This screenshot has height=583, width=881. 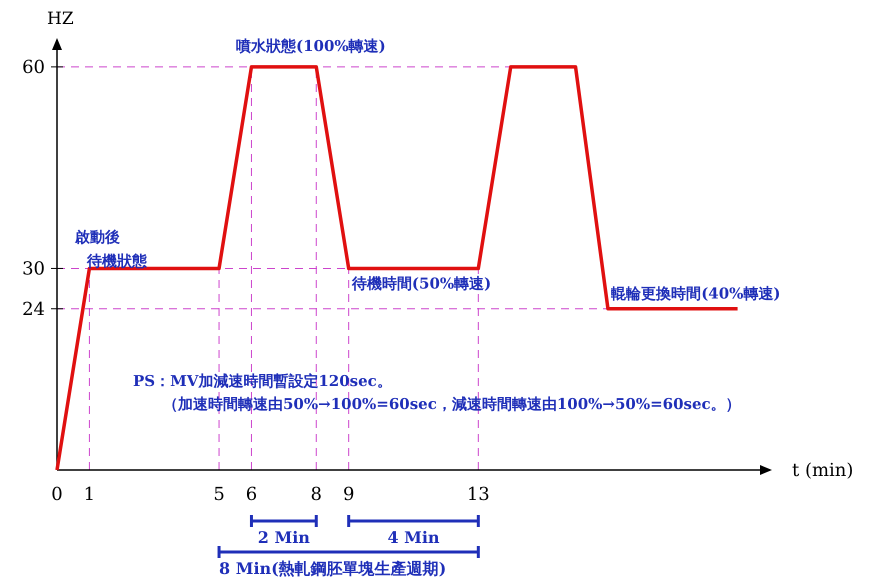 What do you see at coordinates (478, 494) in the screenshot?
I see `x-tick-label: 13` at bounding box center [478, 494].